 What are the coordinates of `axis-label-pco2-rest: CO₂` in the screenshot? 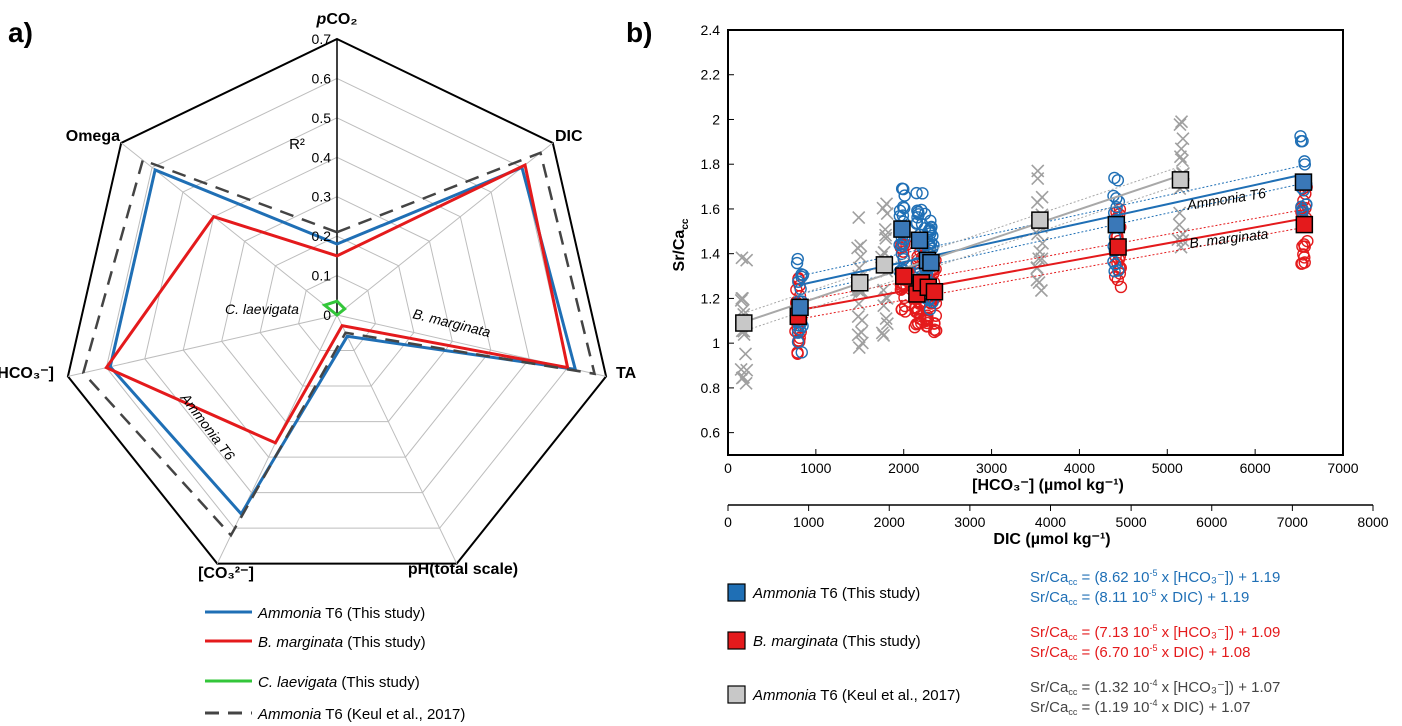 It's located at (341, 19).